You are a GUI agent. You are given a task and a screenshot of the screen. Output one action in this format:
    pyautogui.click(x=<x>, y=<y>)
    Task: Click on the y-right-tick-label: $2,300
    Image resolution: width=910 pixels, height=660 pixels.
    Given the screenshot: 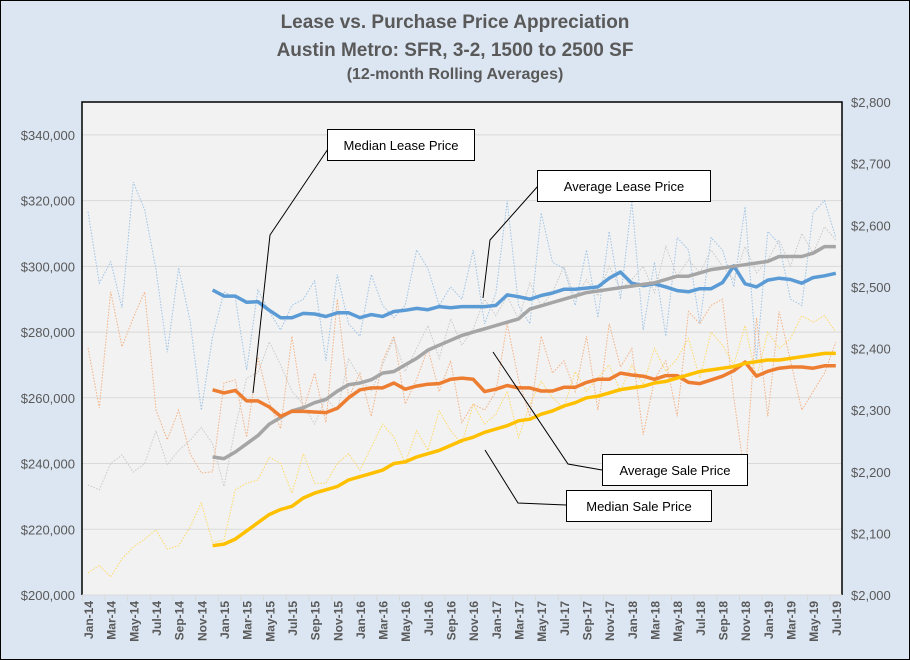 What is the action you would take?
    pyautogui.click(x=871, y=410)
    